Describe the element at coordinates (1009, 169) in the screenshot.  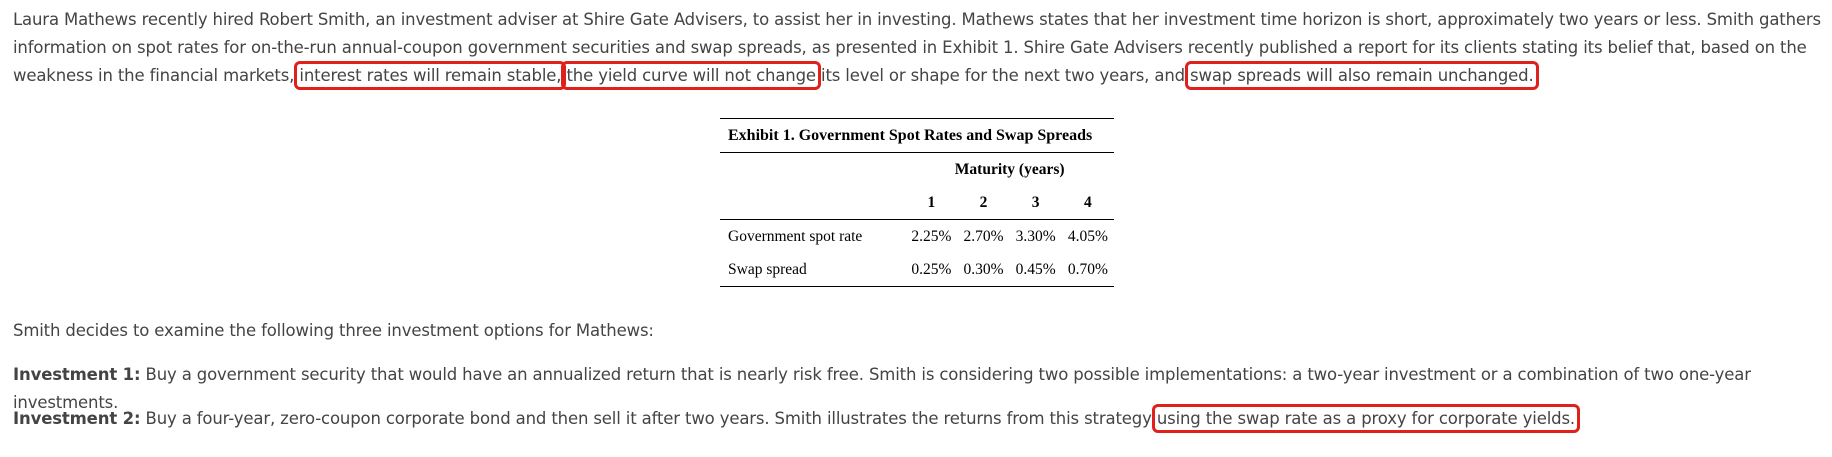
I see `maturity-header: Maturity (years)` at that location.